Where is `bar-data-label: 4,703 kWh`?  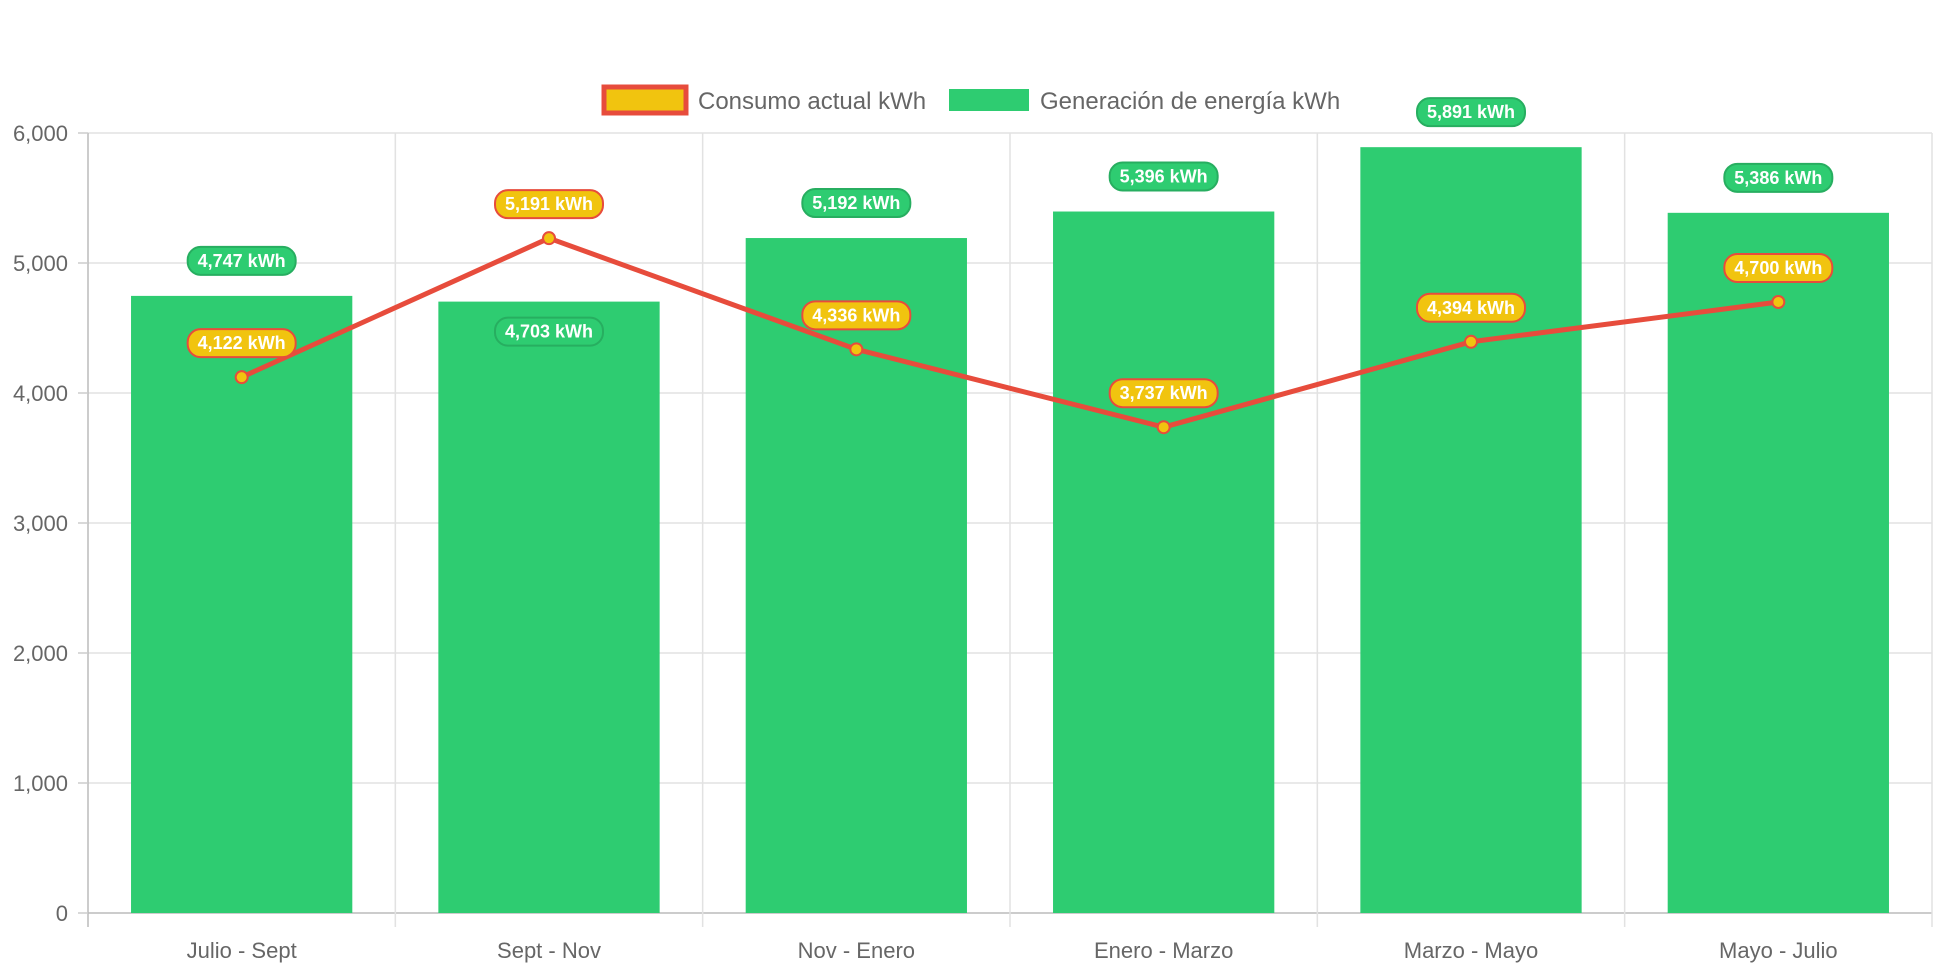 bar-data-label: 4,703 kWh is located at coordinates (549, 332).